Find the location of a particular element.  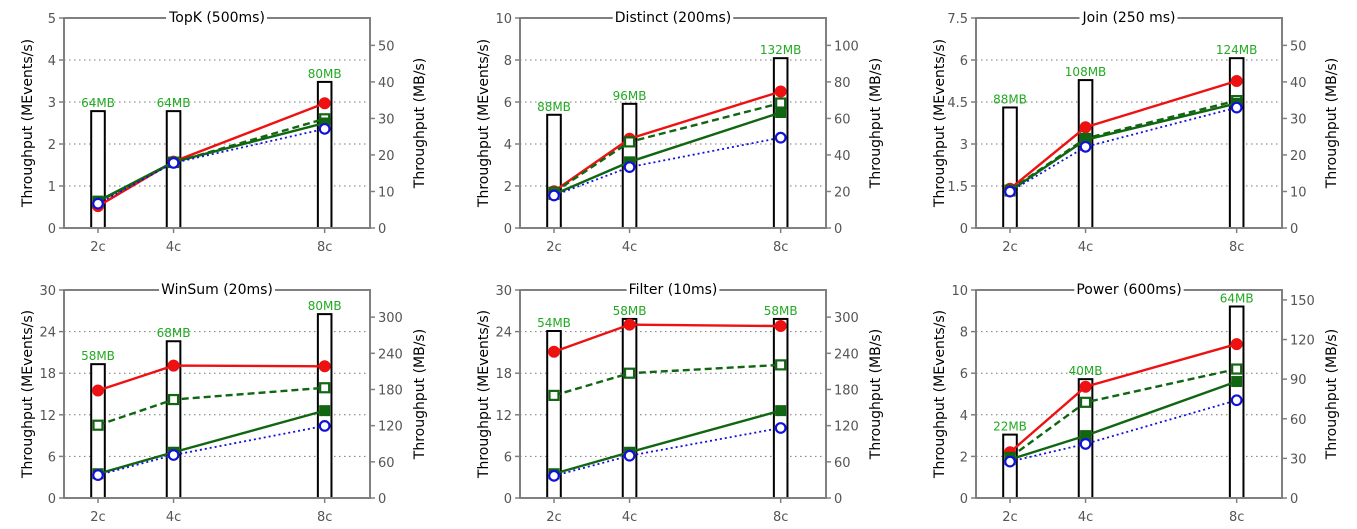

y2-tick-label: 300 is located at coordinates (846, 318).